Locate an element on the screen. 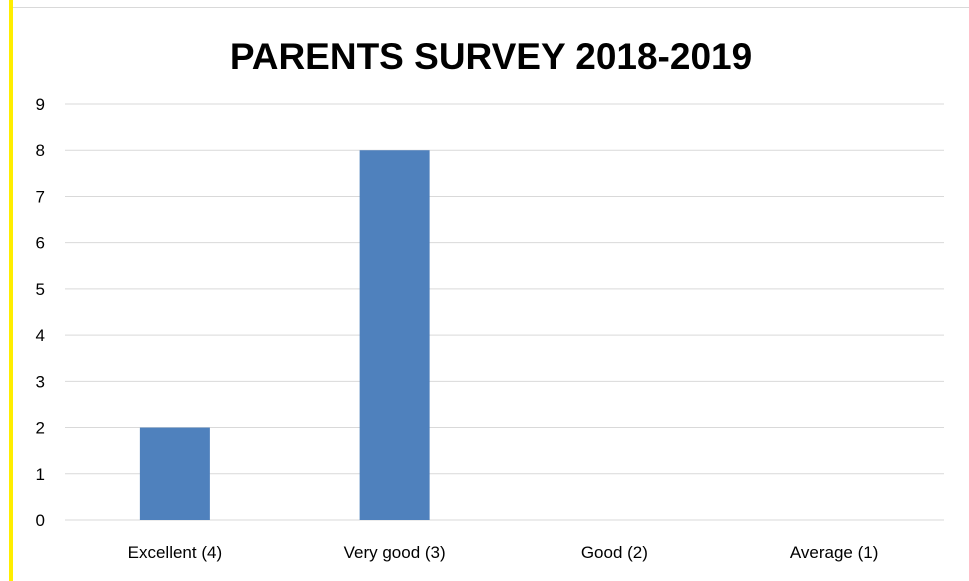 The image size is (969, 581). y-tick-label: 6 is located at coordinates (40, 243).